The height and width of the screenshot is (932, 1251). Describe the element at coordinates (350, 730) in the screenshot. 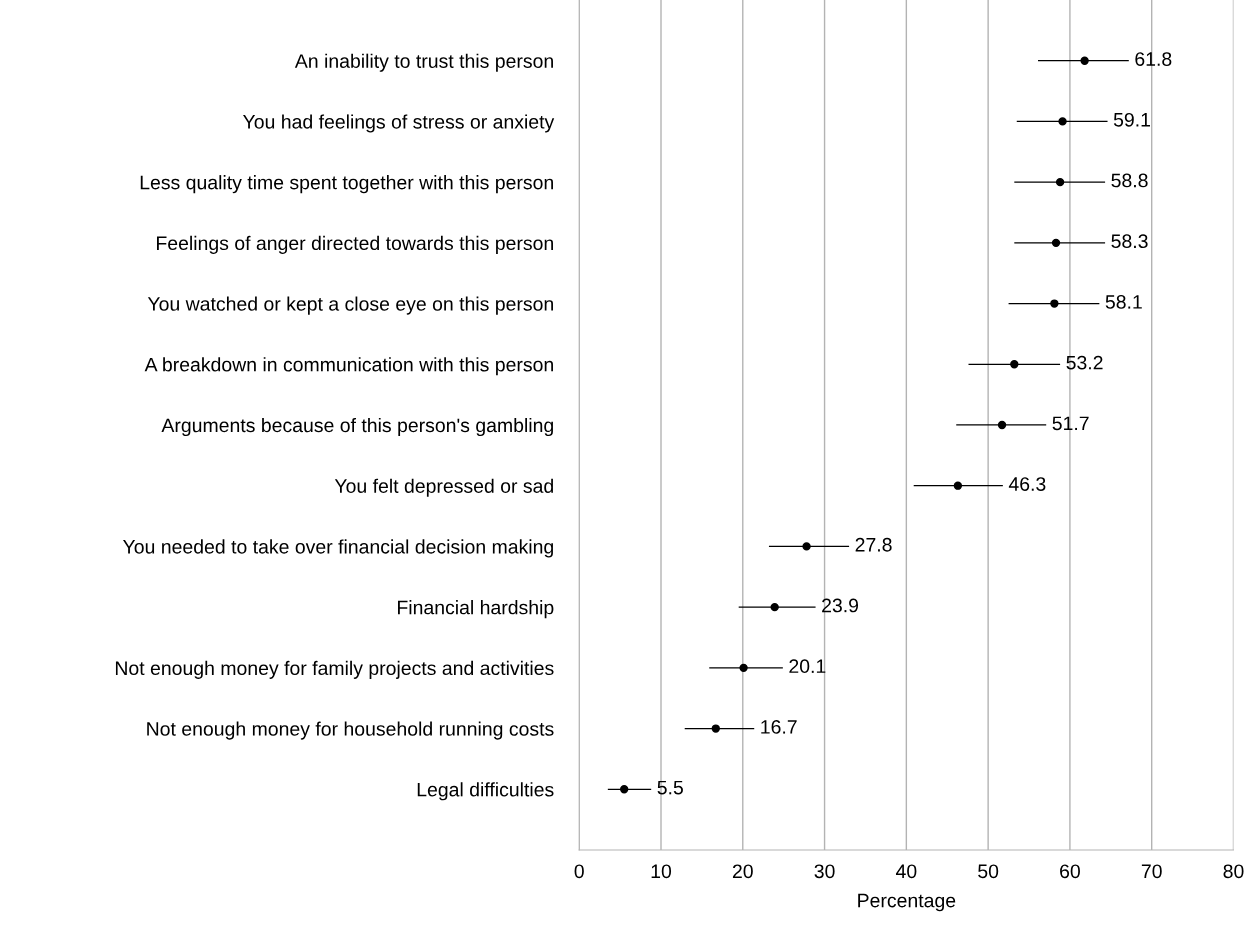

I see `y-tick-label: Not enough money for household running costs` at that location.